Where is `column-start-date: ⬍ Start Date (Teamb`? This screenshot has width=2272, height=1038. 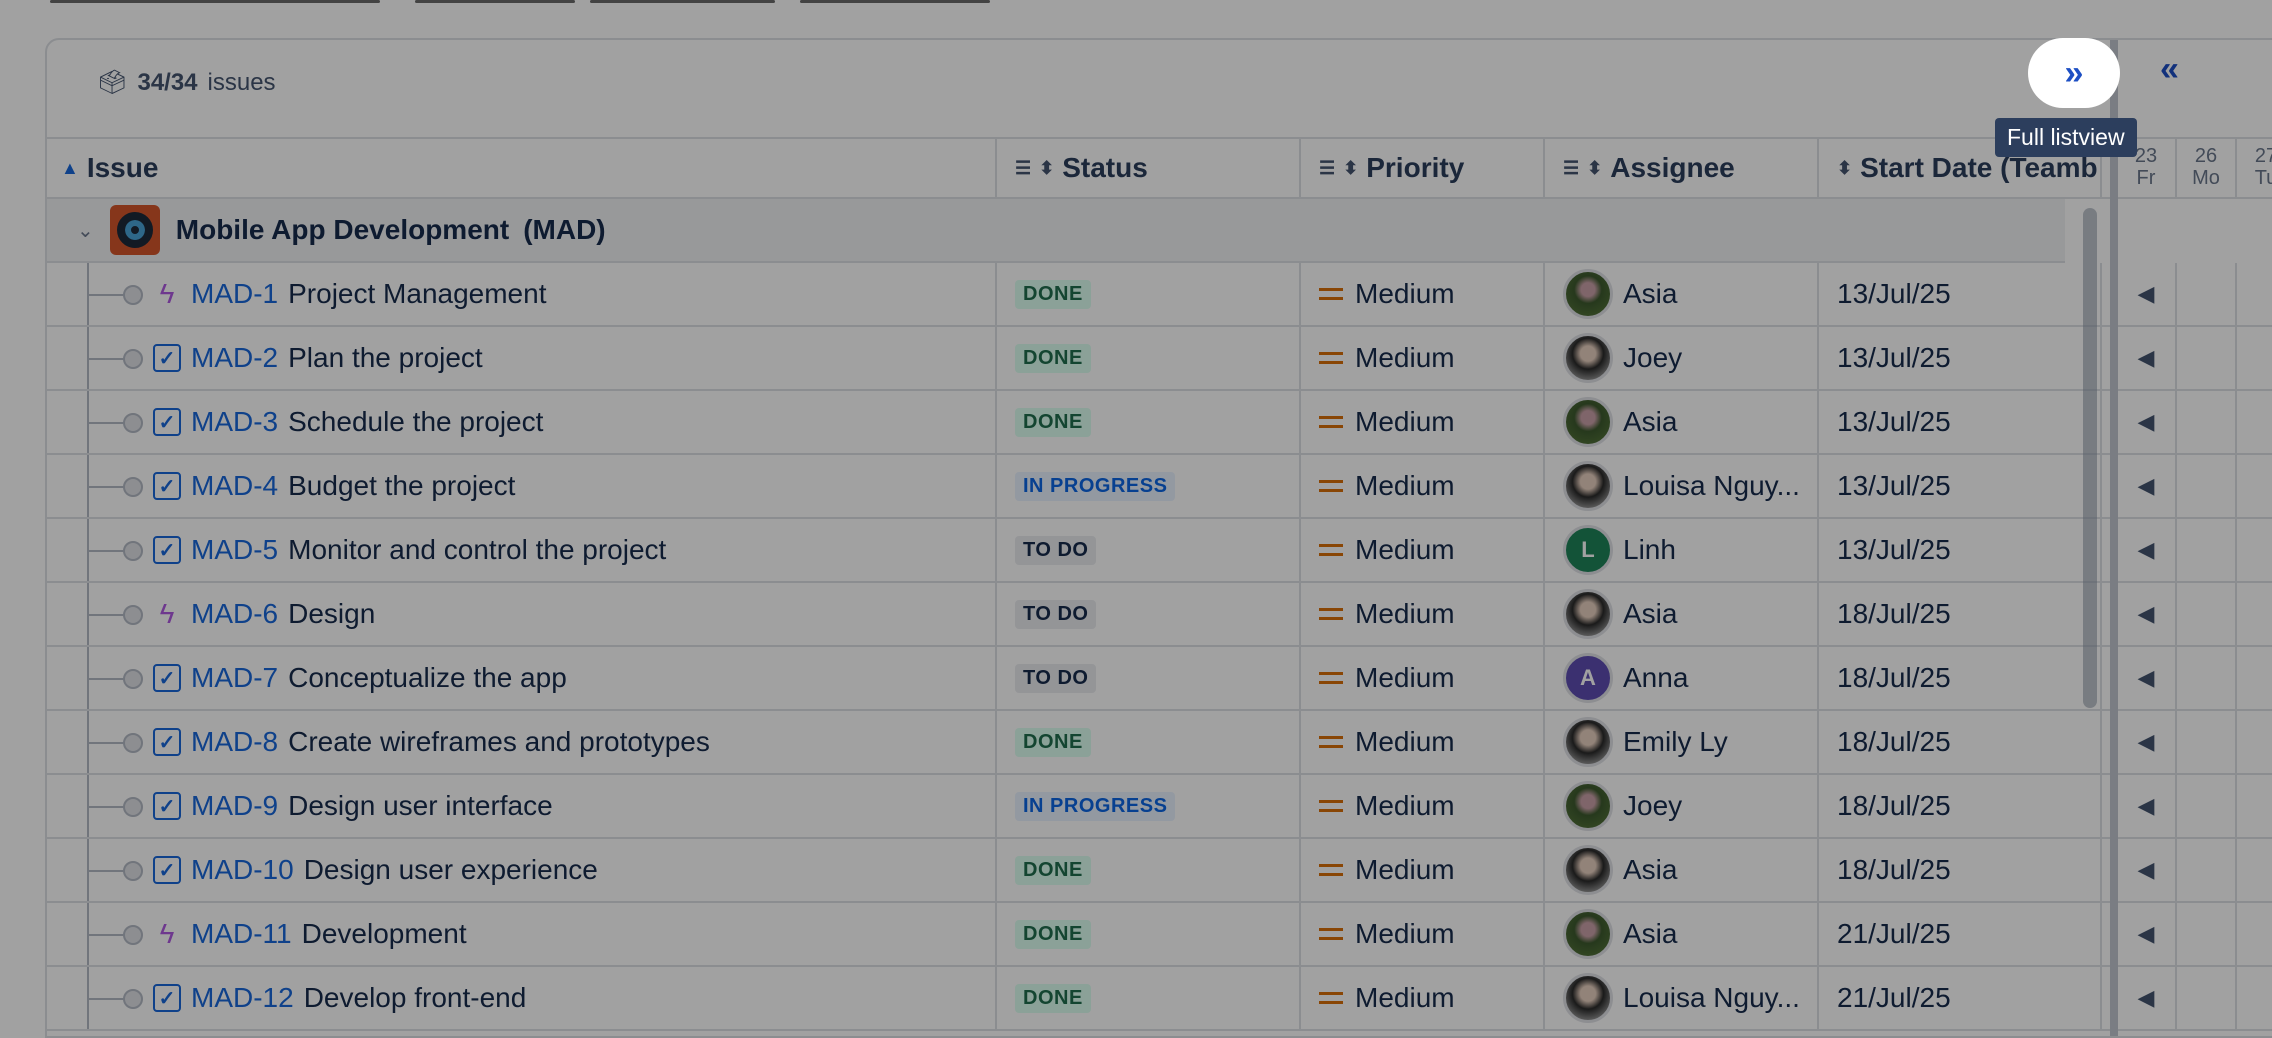
column-start-date: ⬍ Start Date (Teamb is located at coordinates (1960, 168).